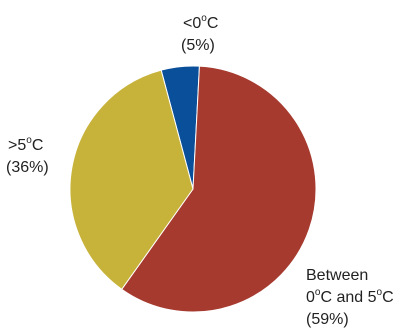  I want to click on pct-between: (59%), so click(327, 319).